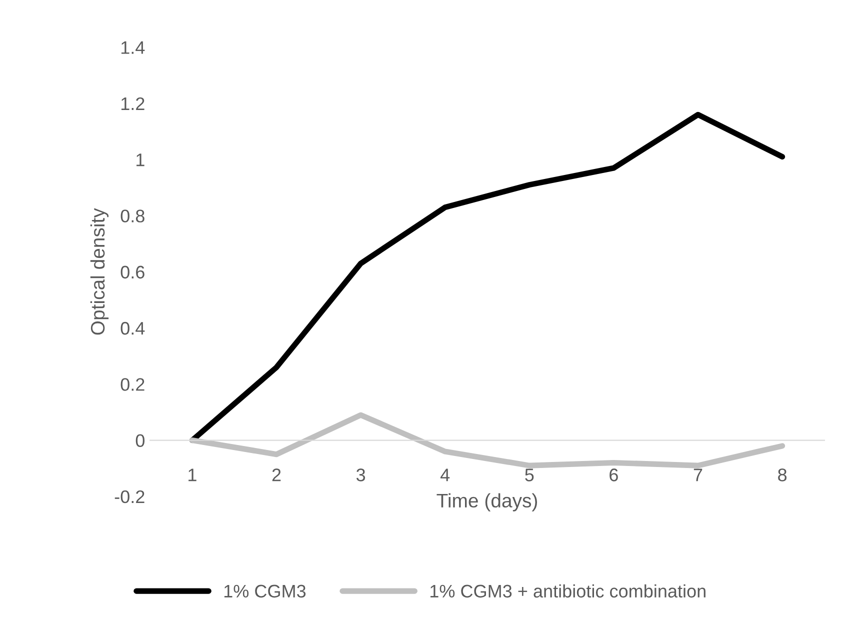 The height and width of the screenshot is (630, 843). I want to click on y-tick-label: 0.6, so click(132, 272).